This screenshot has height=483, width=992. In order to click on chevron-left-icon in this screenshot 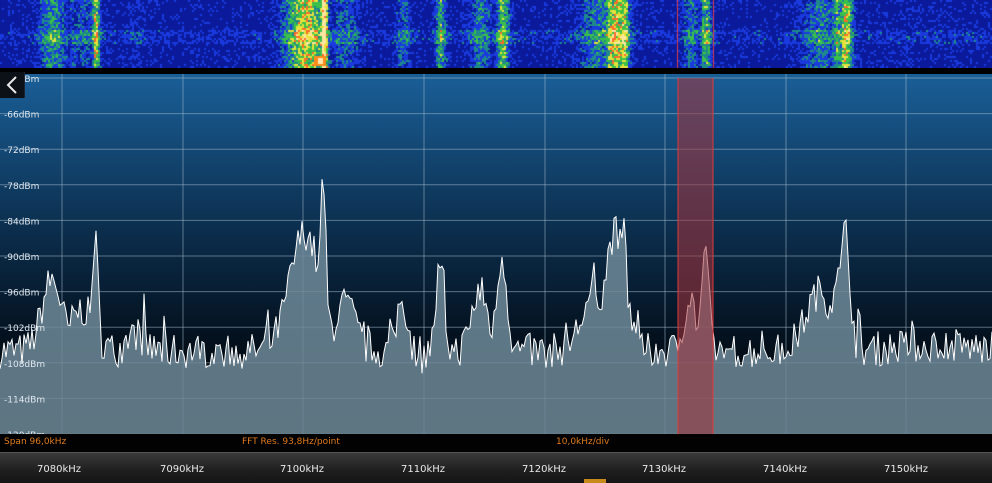, I will do `click(11, 85)`.